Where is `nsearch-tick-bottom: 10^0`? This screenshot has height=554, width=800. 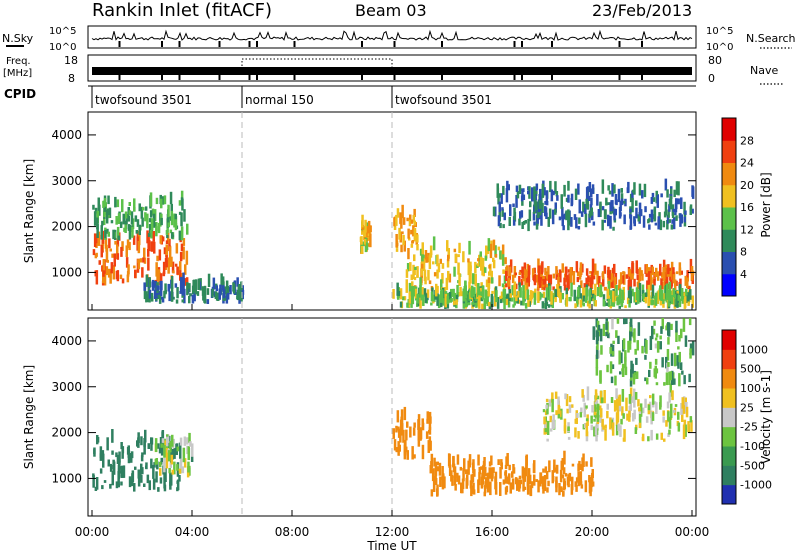 nsearch-tick-bottom: 10^0 is located at coordinates (719, 47).